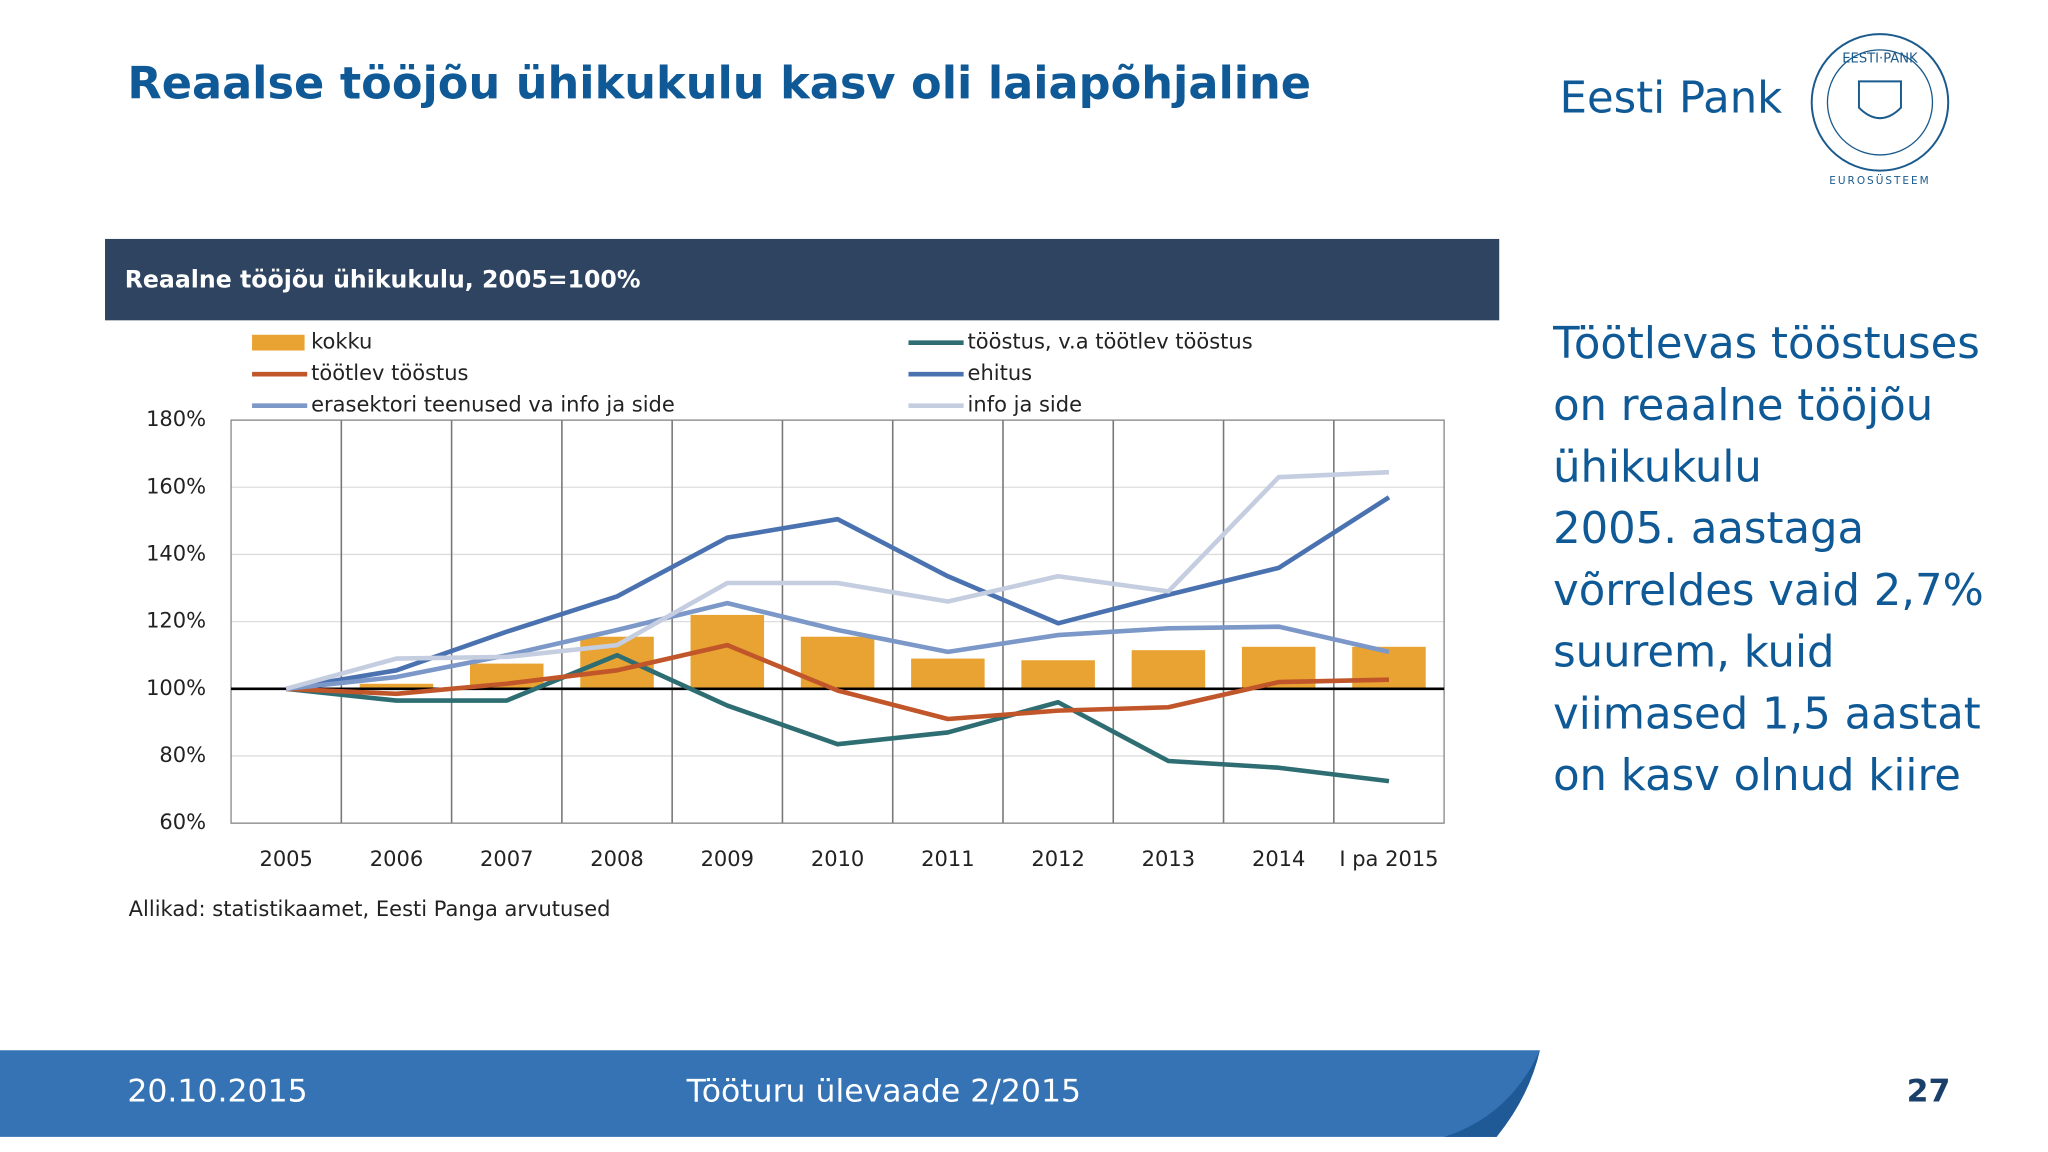  Describe the element at coordinates (1278, 859) in the screenshot. I see `x-tick-label: 2014` at that location.